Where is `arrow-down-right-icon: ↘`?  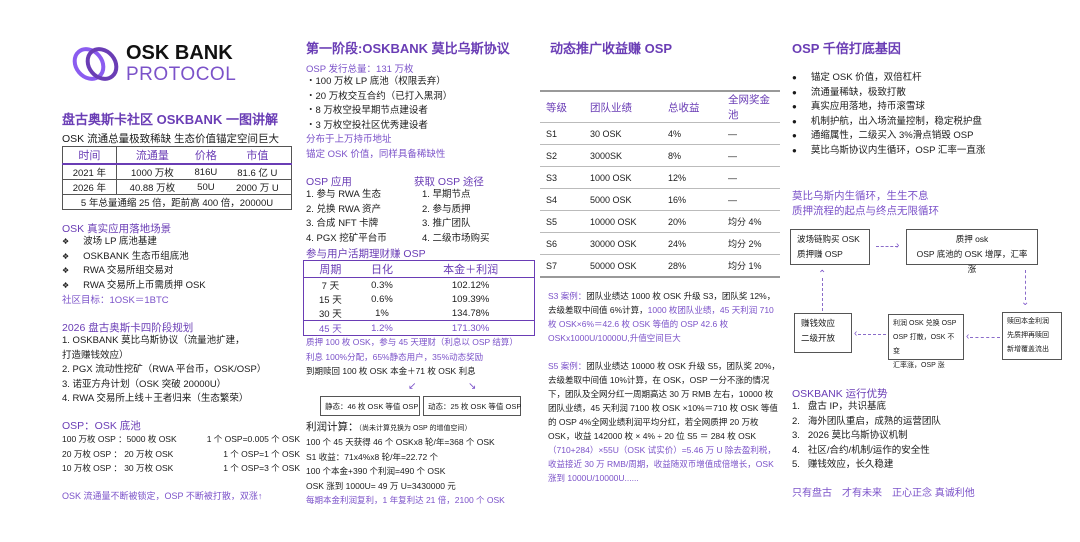 arrow-down-right-icon: ↘ is located at coordinates (472, 386).